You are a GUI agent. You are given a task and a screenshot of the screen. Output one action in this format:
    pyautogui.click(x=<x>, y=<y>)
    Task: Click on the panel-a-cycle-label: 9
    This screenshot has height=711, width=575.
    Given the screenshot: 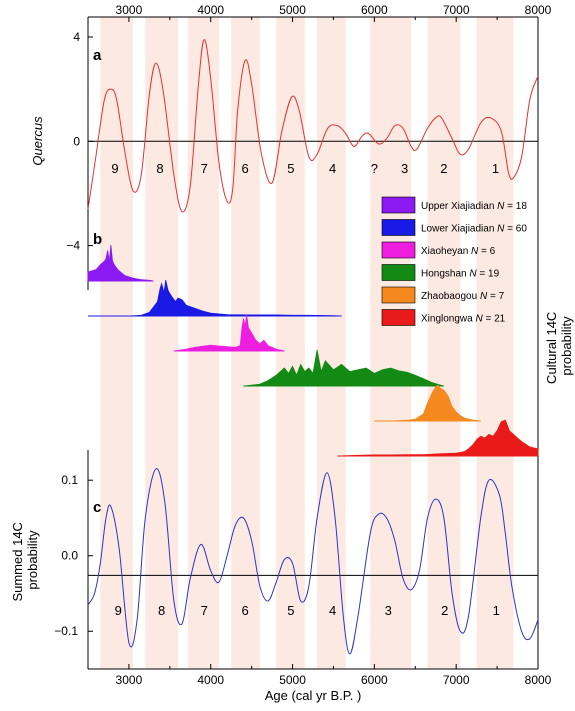 What is the action you would take?
    pyautogui.click(x=114, y=168)
    